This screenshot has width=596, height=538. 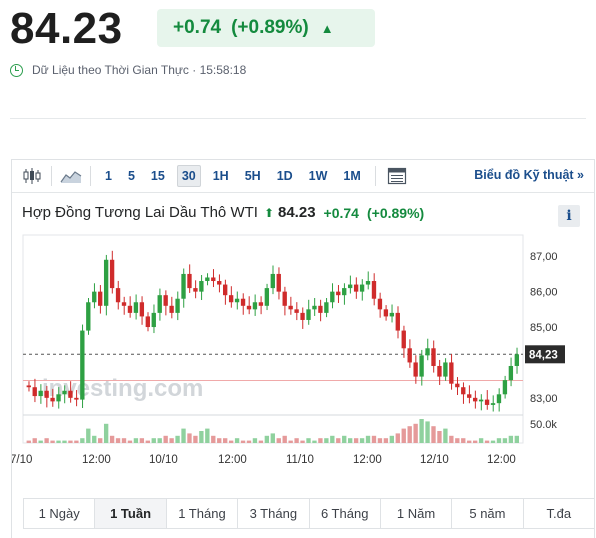 What do you see at coordinates (434, 460) in the screenshot?
I see `x-tick-label: 12/10` at bounding box center [434, 460].